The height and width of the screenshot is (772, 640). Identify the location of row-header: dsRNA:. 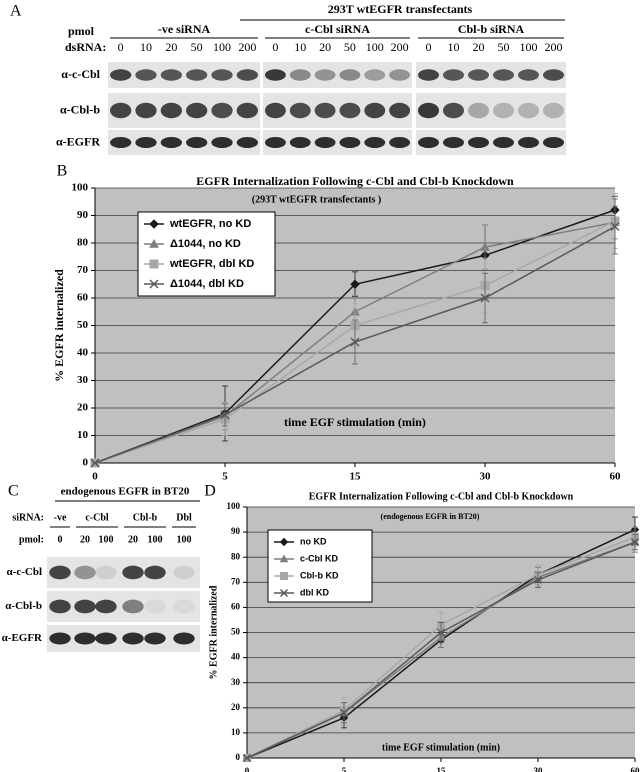
(85, 47).